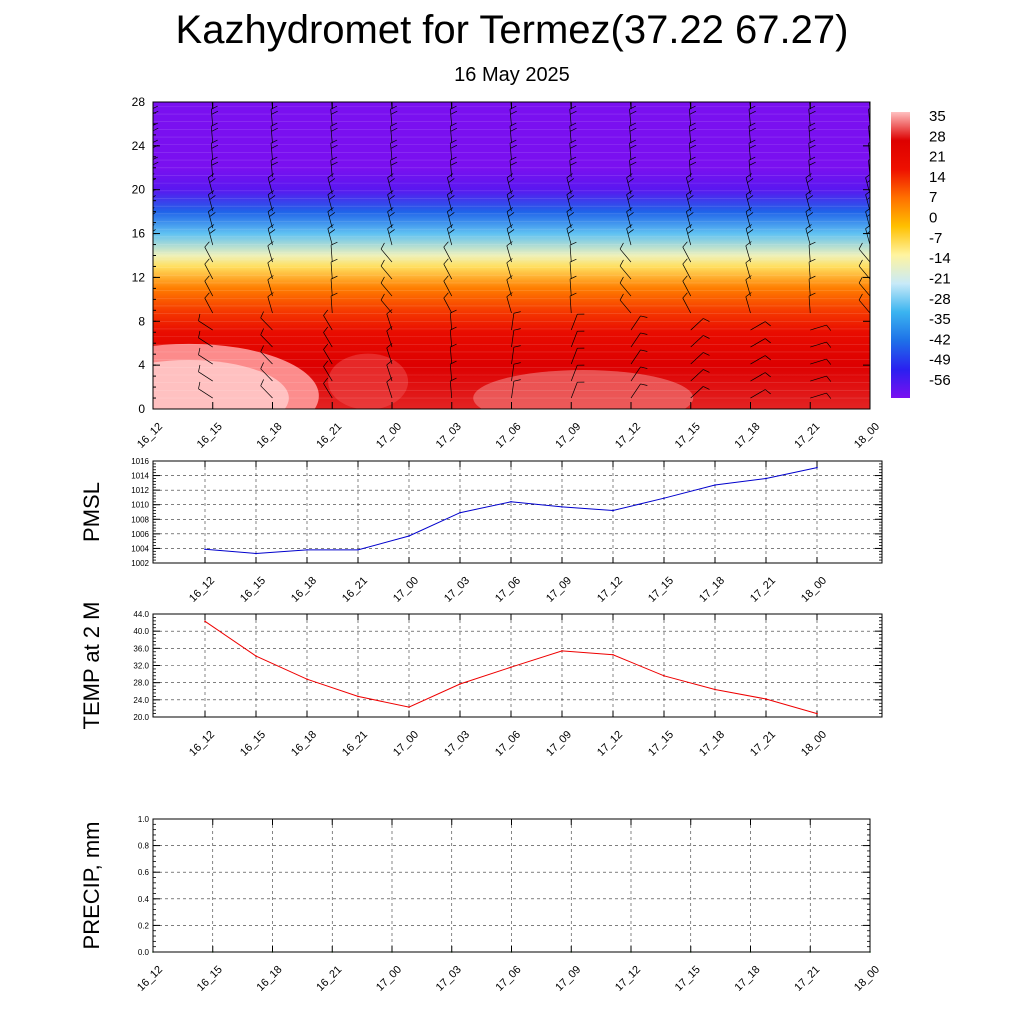 The height and width of the screenshot is (1024, 1024). I want to click on x-tick-label: 16_15, so click(253, 744).